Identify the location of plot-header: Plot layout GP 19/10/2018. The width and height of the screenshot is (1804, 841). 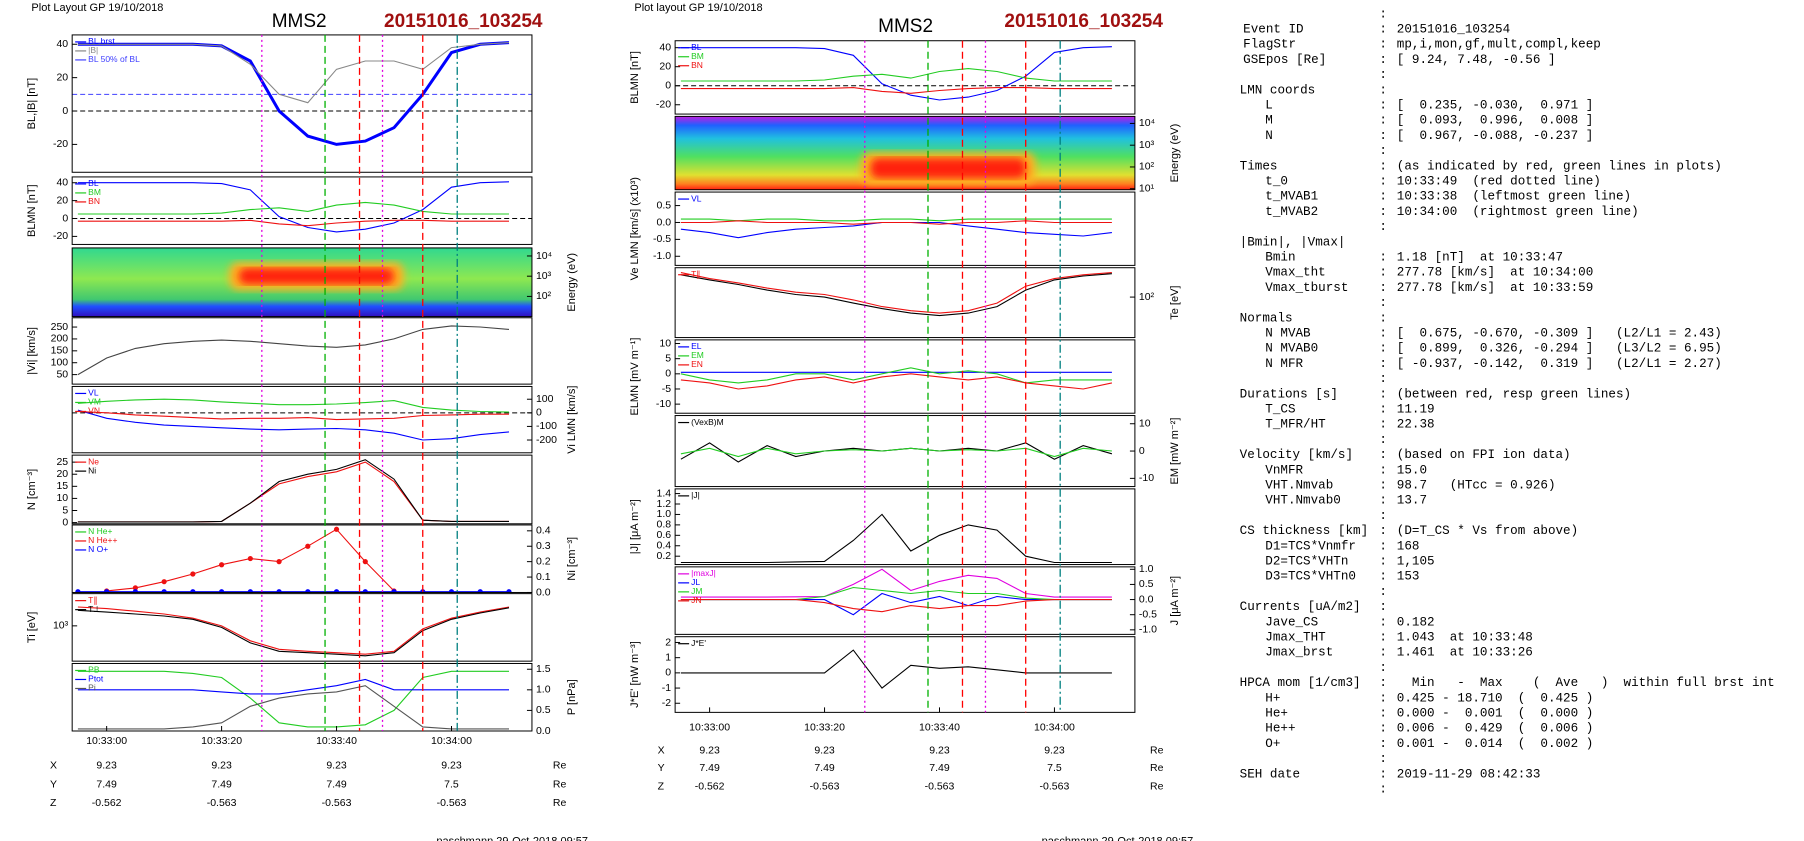
(698, 8).